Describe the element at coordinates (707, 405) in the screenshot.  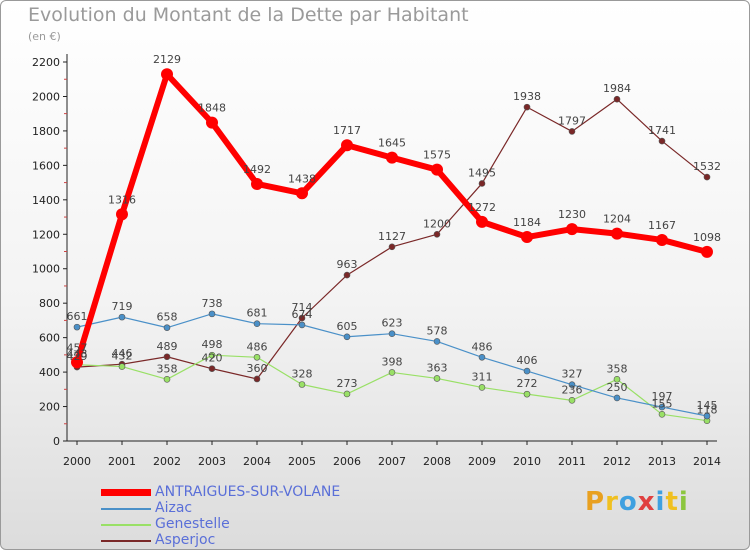
I see `data-label-aizac: 145` at that location.